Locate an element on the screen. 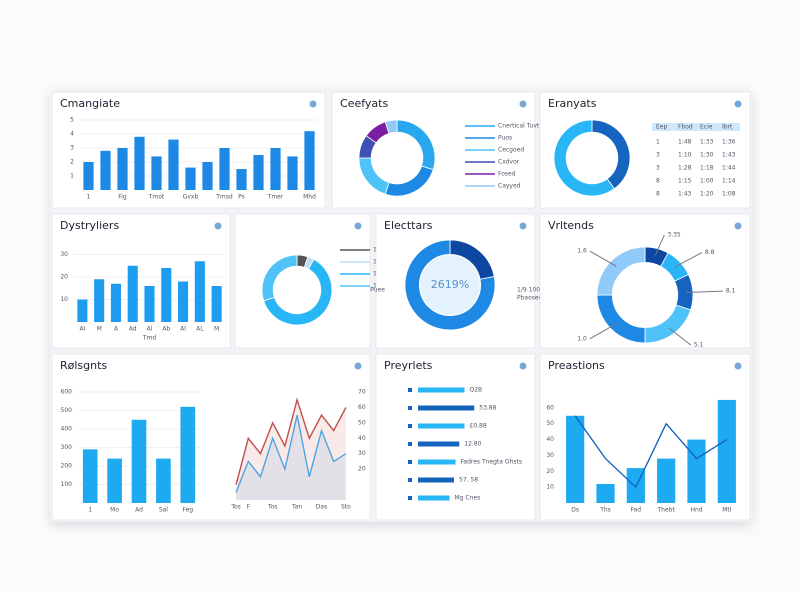 This screenshot has height=592, width=800. table-cell: 1:28 is located at coordinates (685, 168).